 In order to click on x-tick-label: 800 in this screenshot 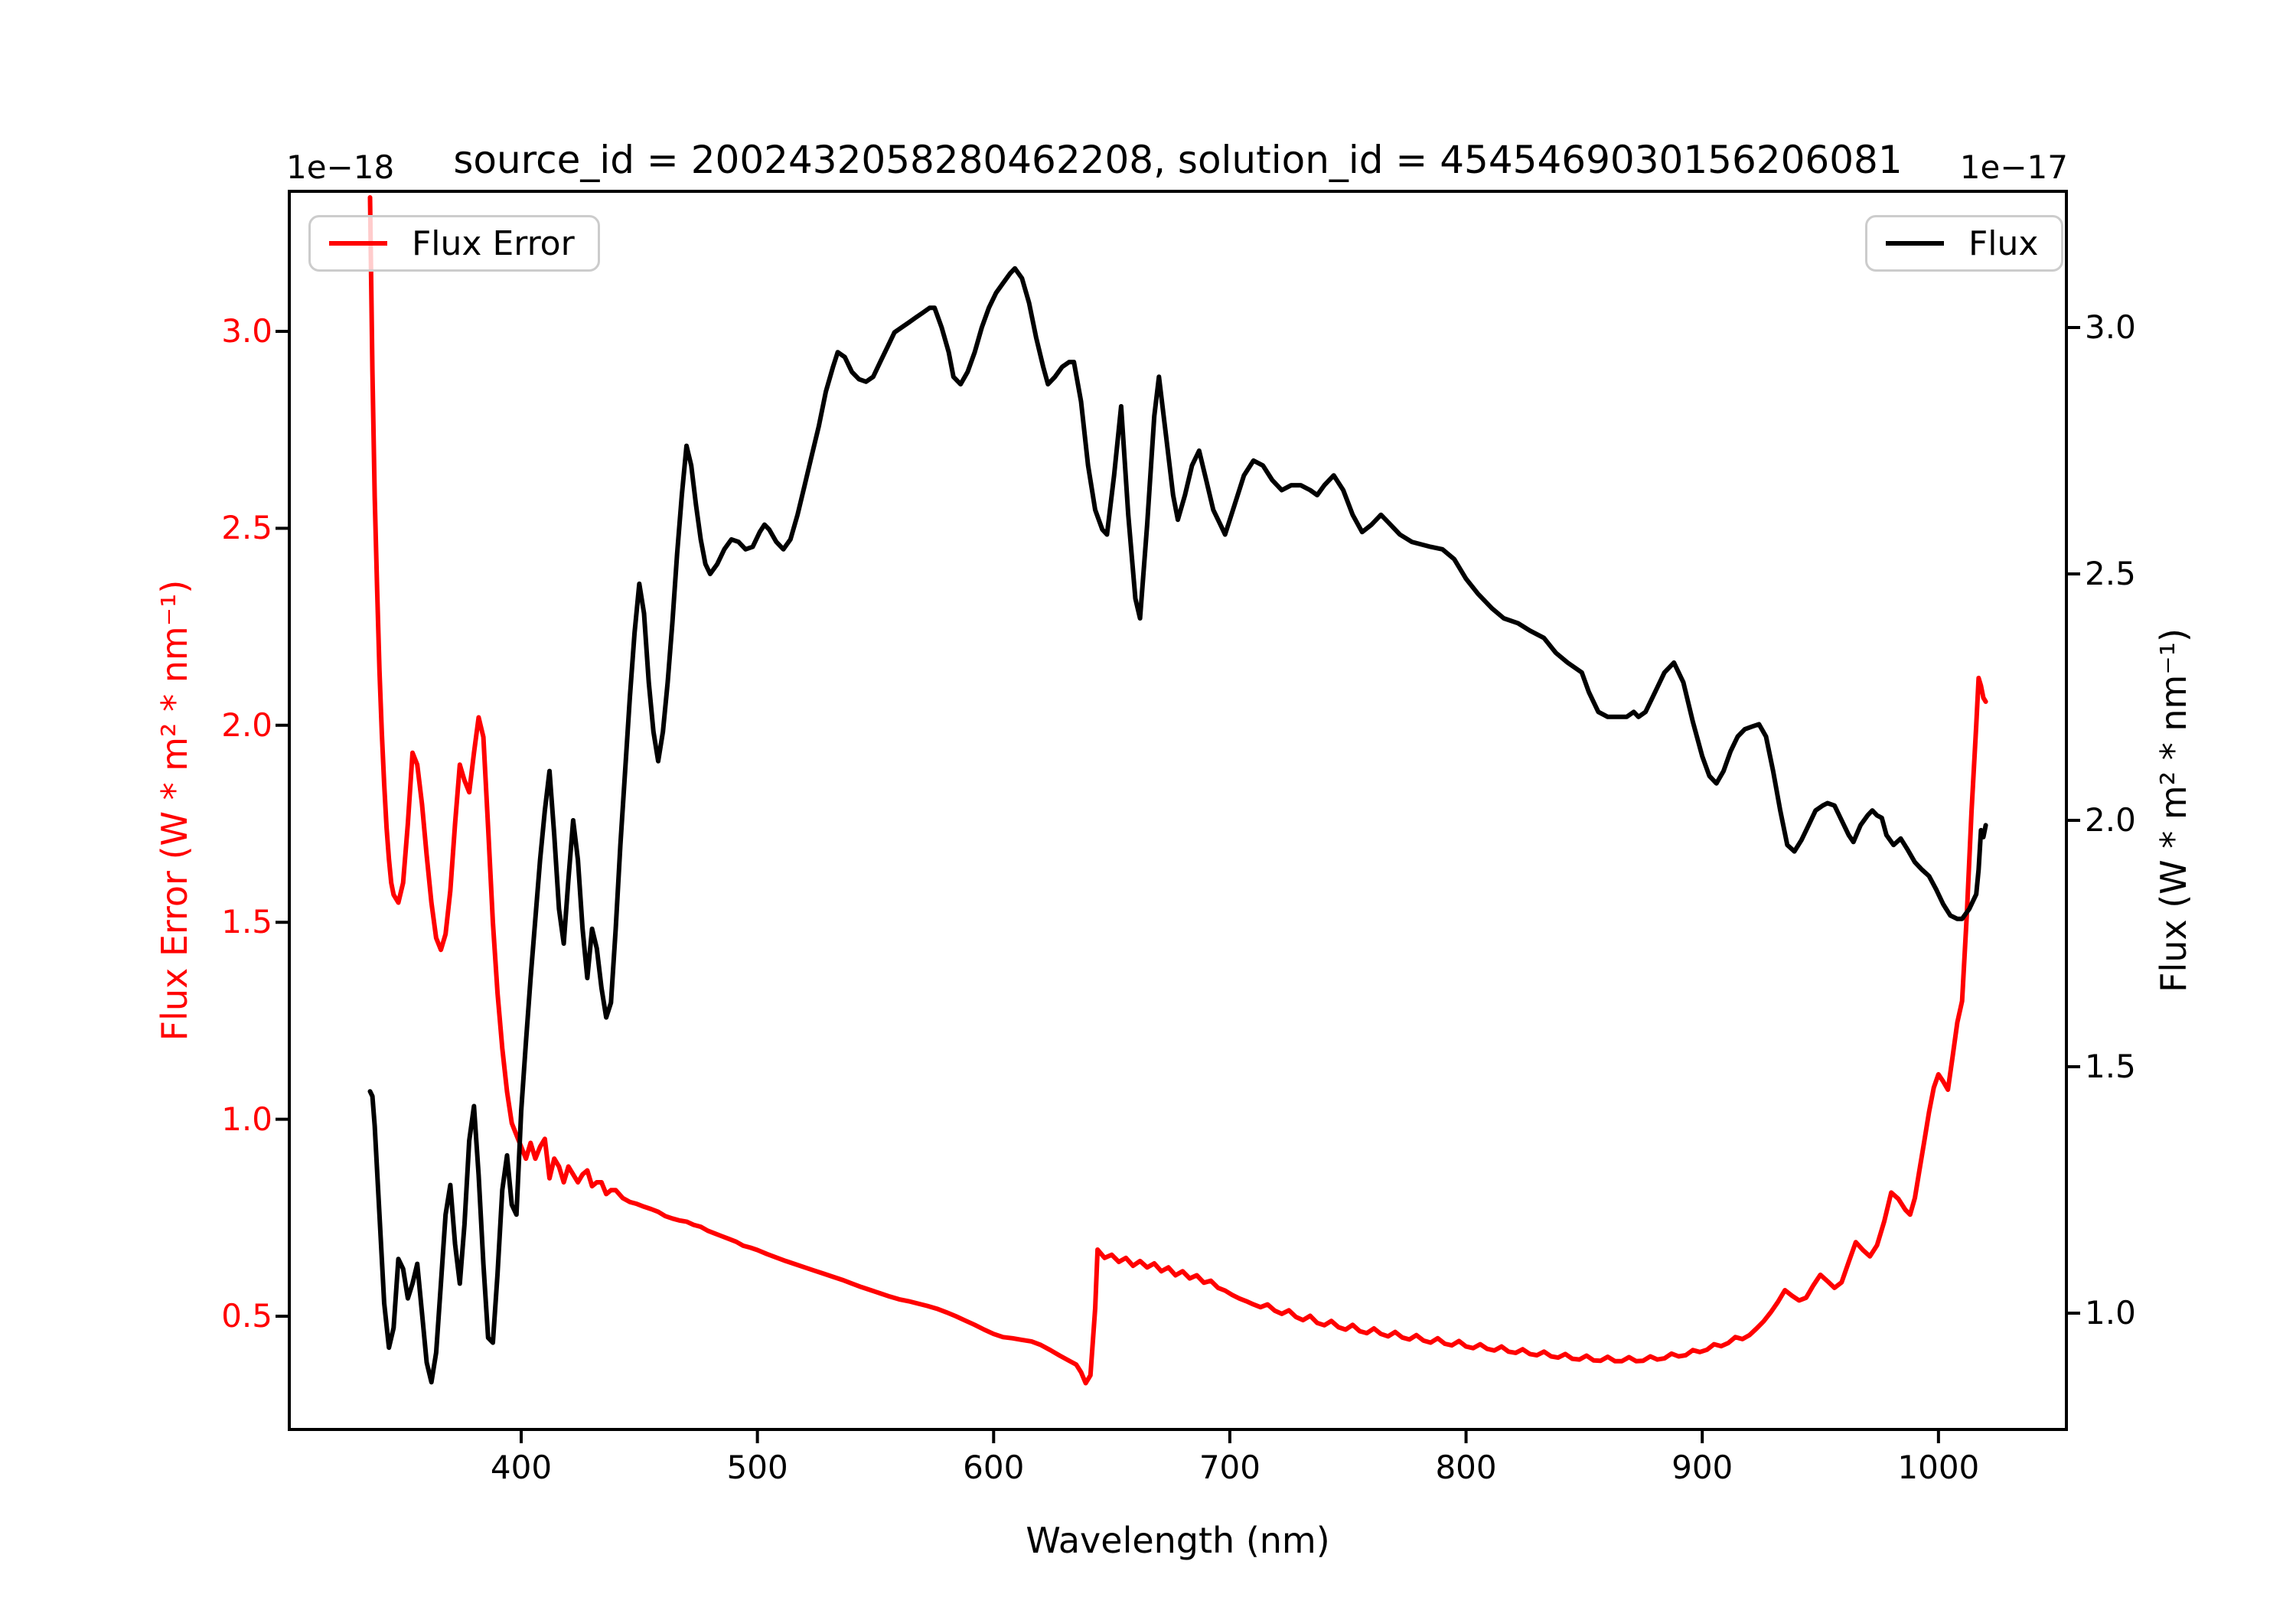, I will do `click(1466, 1467)`.